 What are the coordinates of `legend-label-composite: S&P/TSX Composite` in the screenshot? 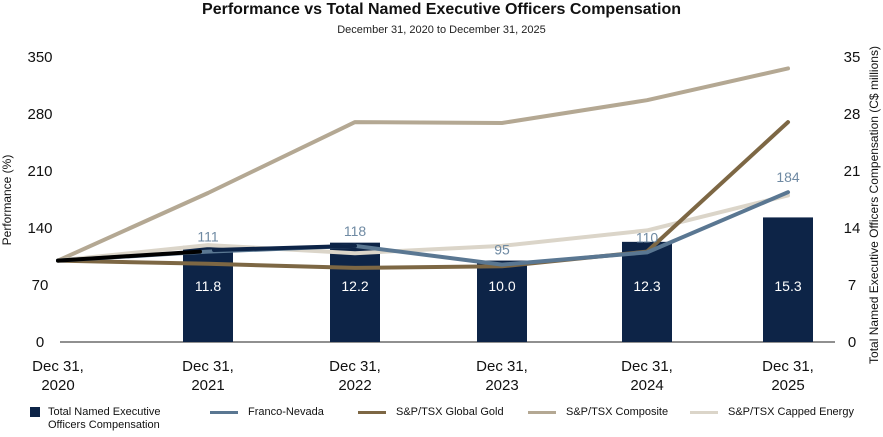 It's located at (617, 412).